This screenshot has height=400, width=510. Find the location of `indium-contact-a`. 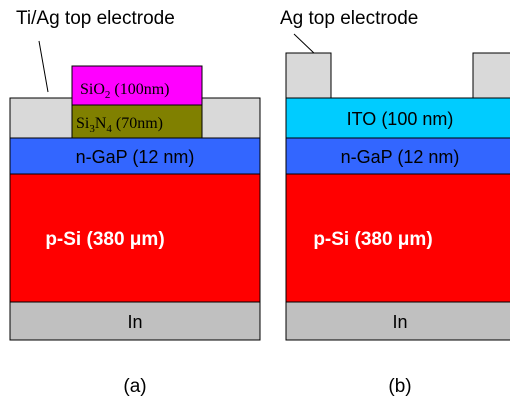

indium-contact-a is located at coordinates (135, 321).